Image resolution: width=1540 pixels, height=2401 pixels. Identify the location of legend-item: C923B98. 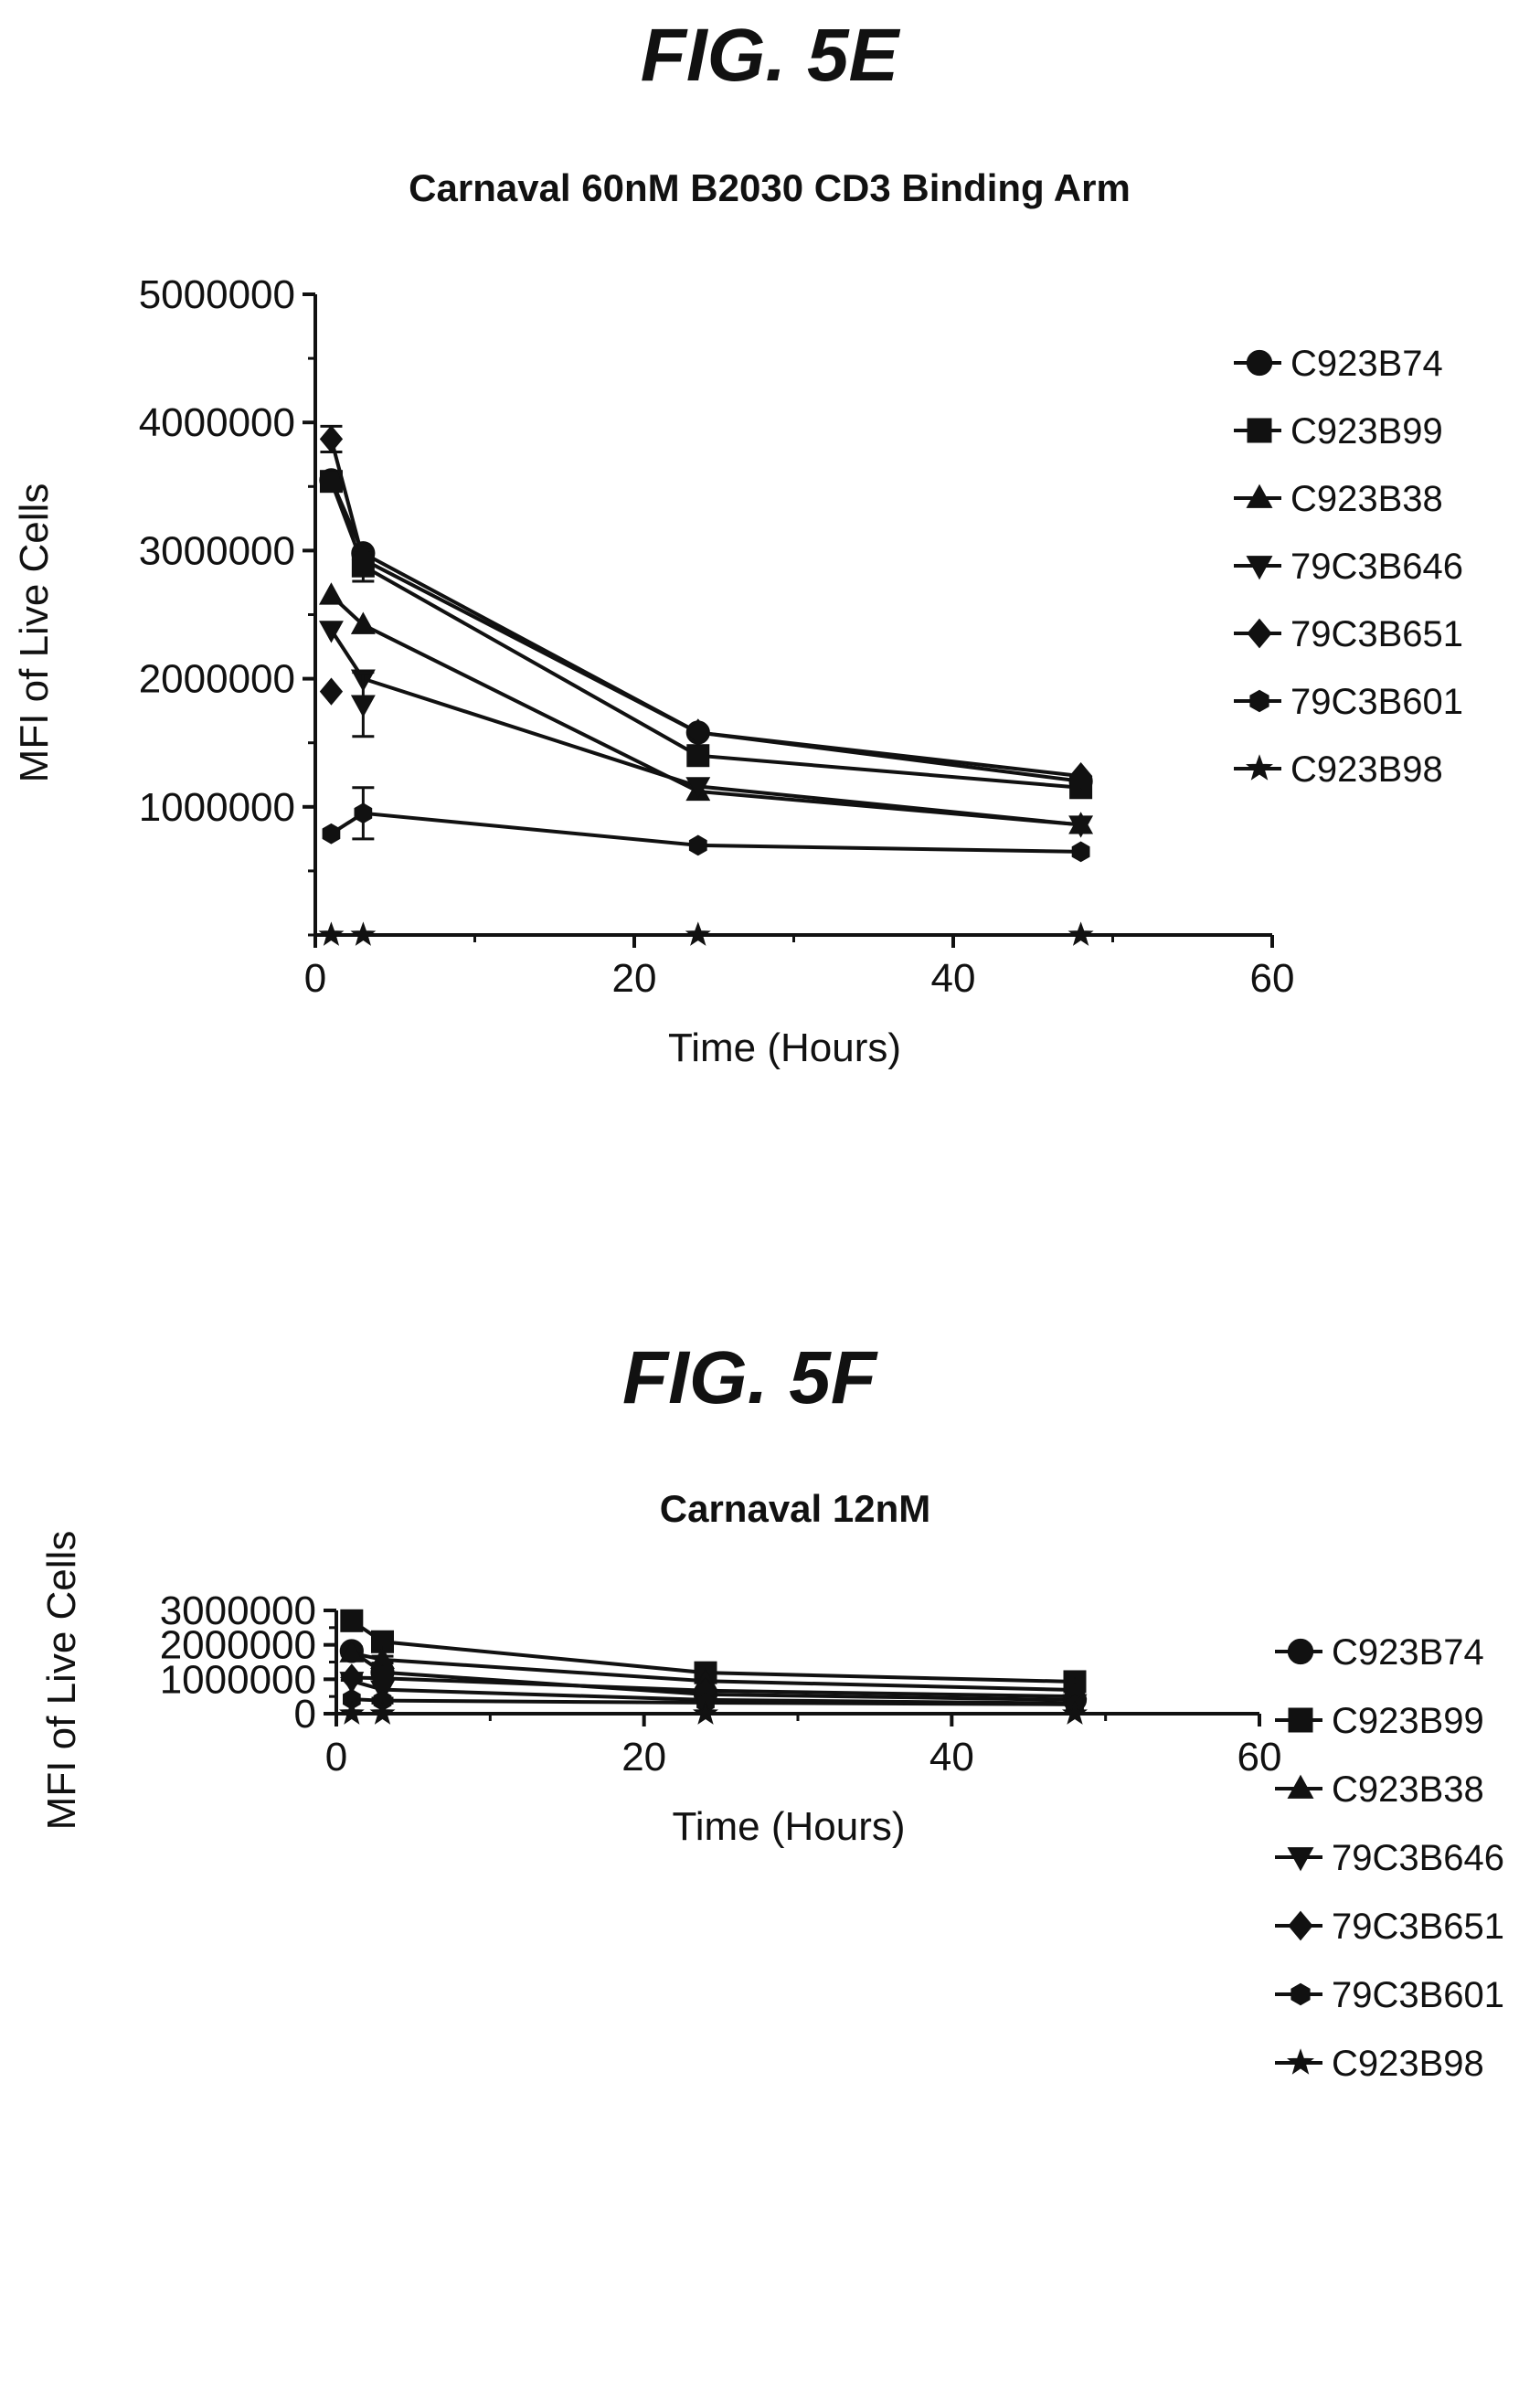
(1379, 2064).